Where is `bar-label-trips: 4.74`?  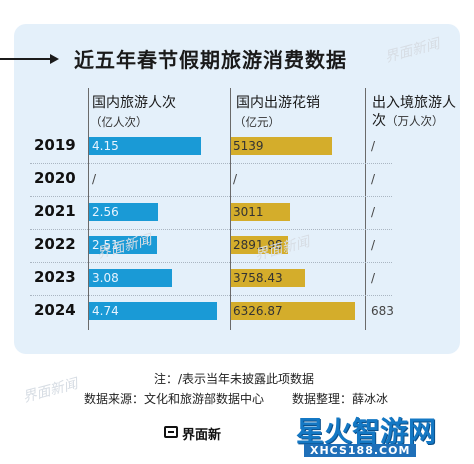
bar-label-trips: 4.74 is located at coordinates (105, 311).